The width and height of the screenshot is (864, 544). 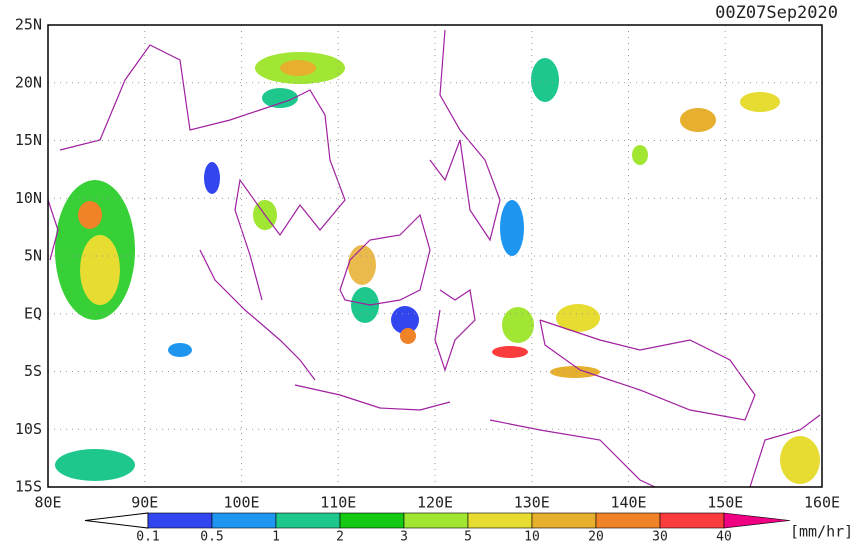 I want to click on lon-label: 120E, so click(x=435, y=503).